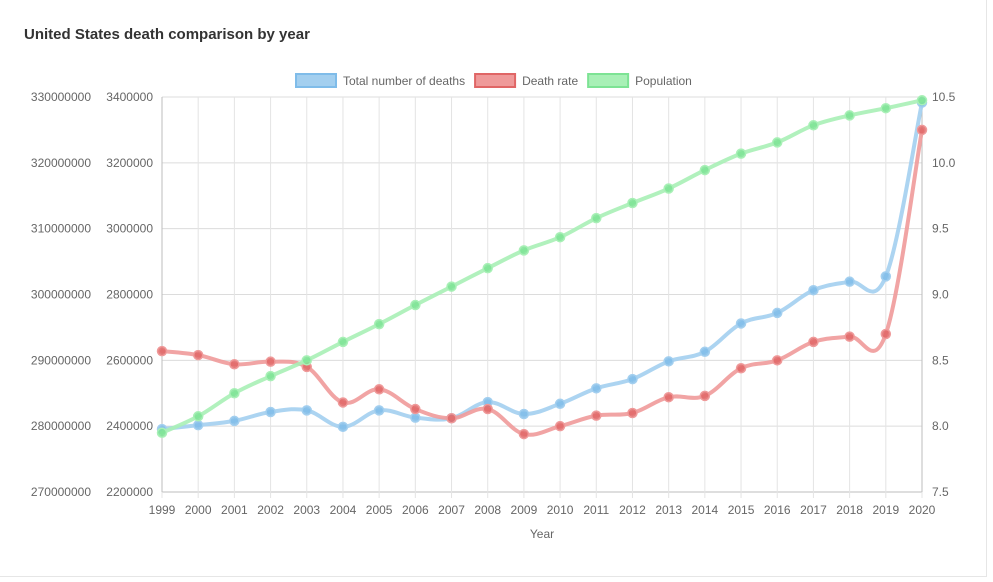  I want to click on y-tick-label-deaths: 3200000, so click(129, 163).